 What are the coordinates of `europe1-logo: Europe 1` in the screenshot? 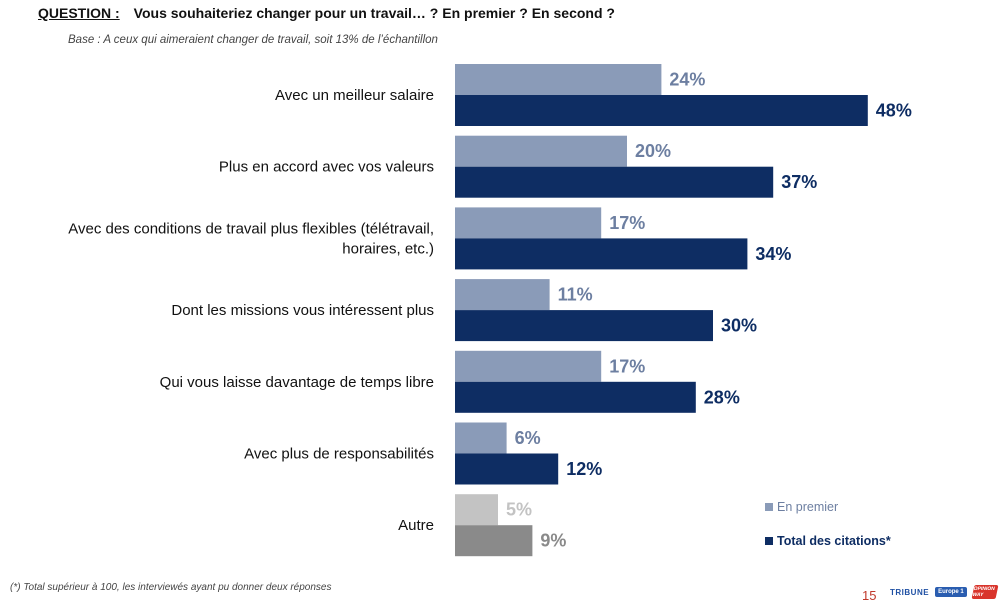 It's located at (951, 592).